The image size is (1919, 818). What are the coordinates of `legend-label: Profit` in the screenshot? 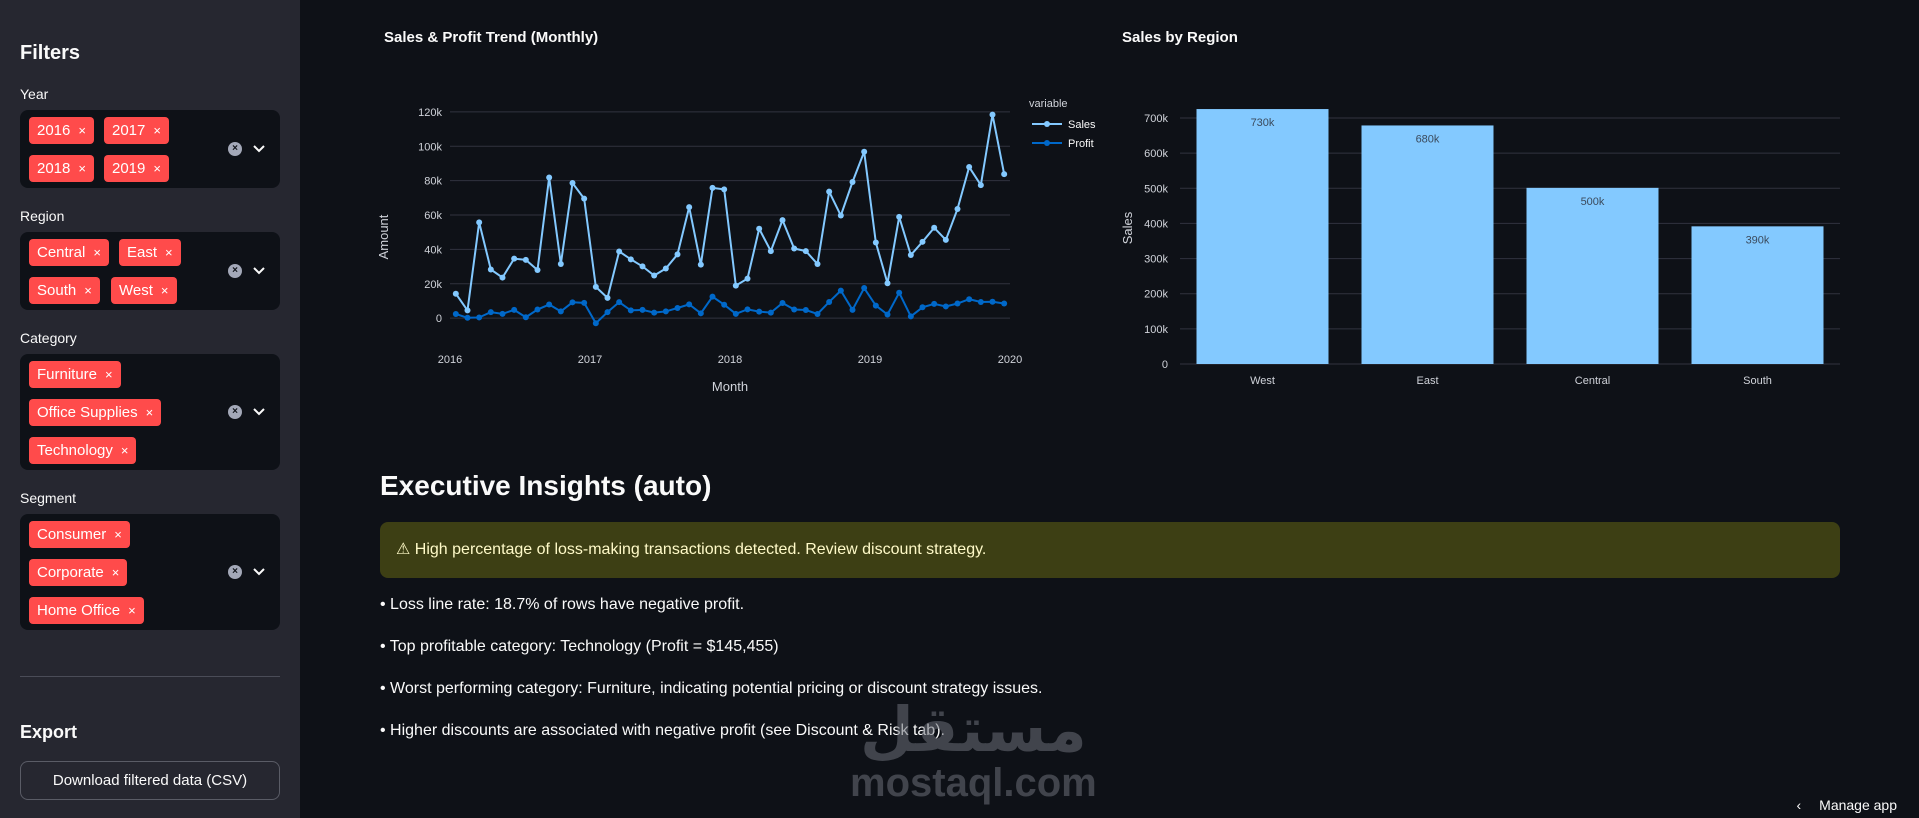 It's located at (1081, 144).